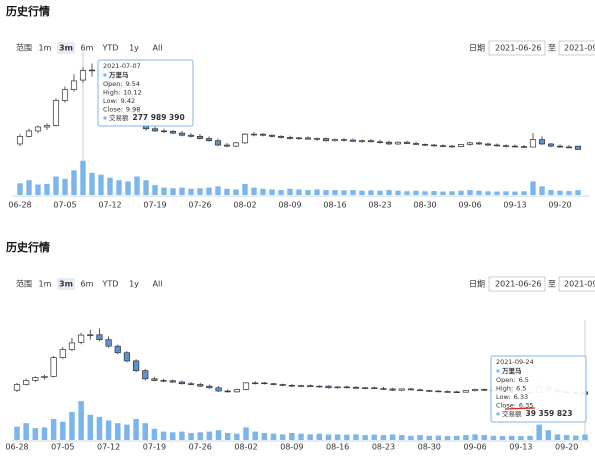 The image size is (595, 470). Describe the element at coordinates (147, 117) in the screenshot. I see `tooltip-volume: 交易额 277 989 390` at that location.